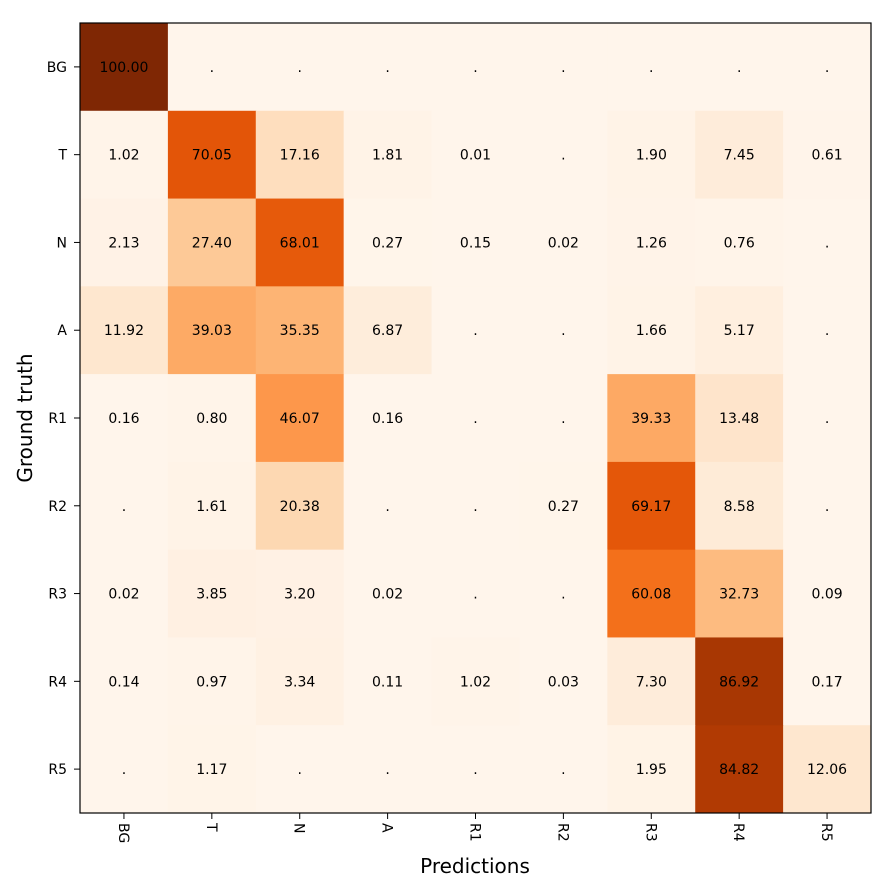 The height and width of the screenshot is (896, 896). I want to click on heatmap-cell-R5-R1, so click(475, 769).